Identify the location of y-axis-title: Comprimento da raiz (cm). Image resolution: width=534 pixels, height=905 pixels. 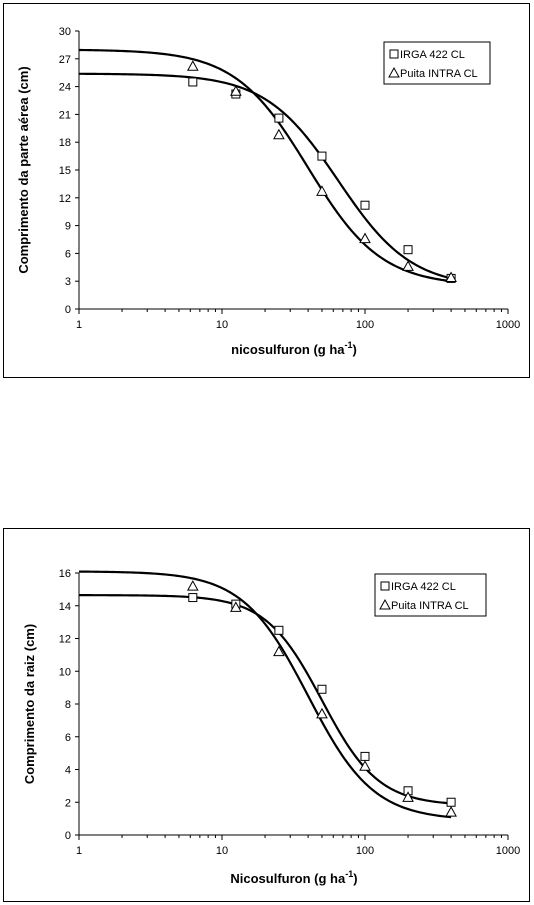
(29, 704).